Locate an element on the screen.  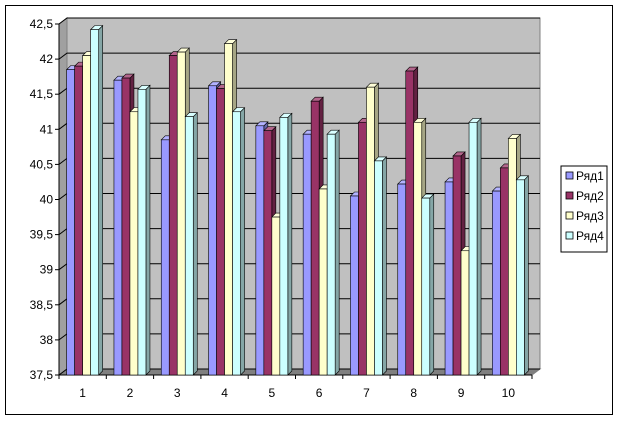
bar-Ряд3-9 is located at coordinates (465, 313).